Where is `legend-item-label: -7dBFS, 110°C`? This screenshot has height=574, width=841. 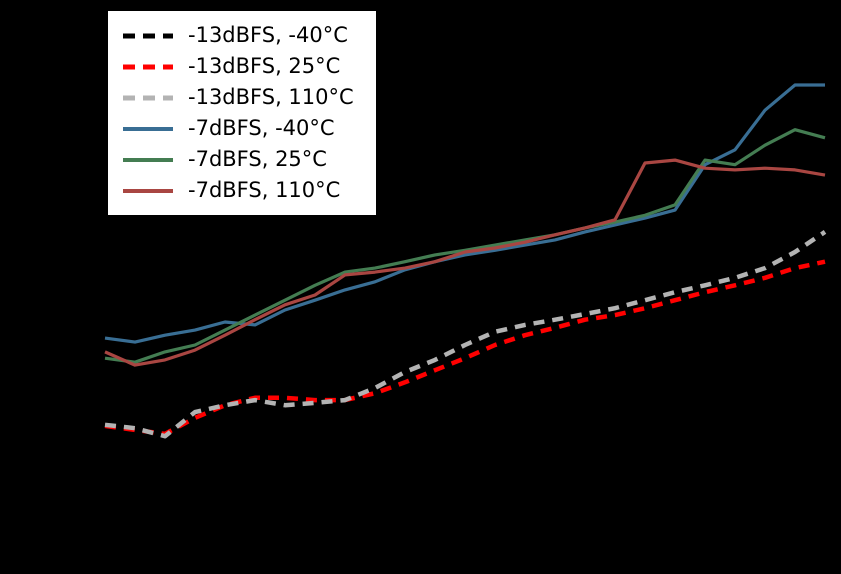
legend-item-label: -7dBFS, 110°C is located at coordinates (264, 190).